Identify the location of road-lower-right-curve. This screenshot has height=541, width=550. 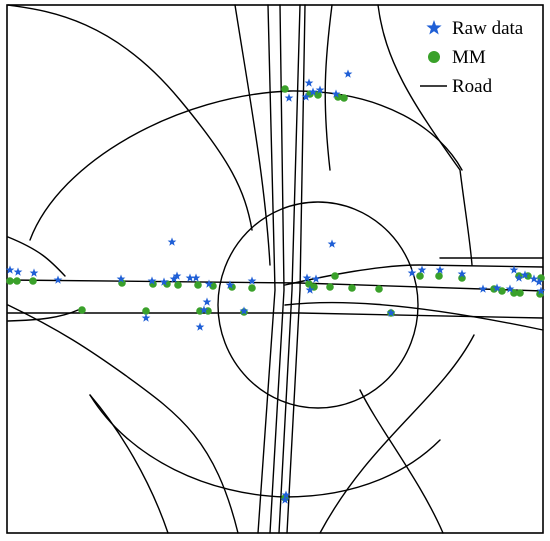
(401, 461).